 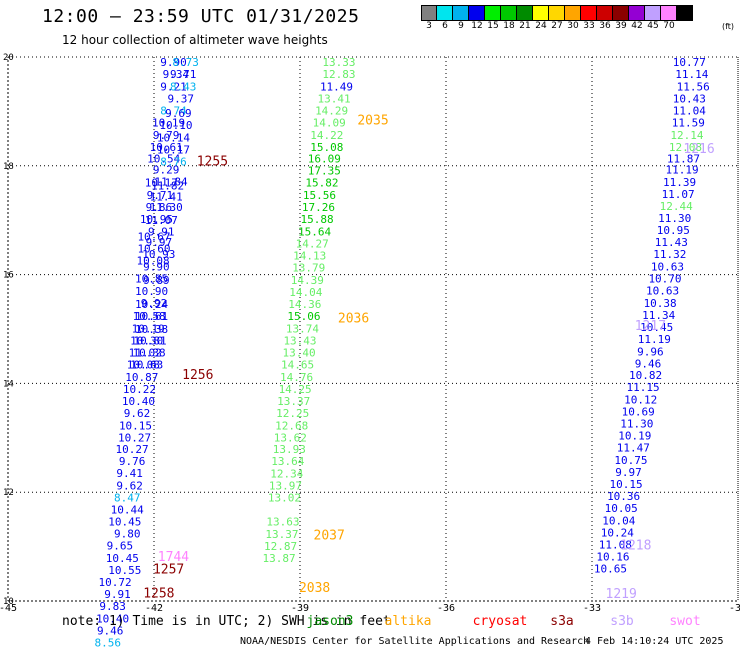 I want to click on swh-value-label: 13.43, so click(x=299, y=340).